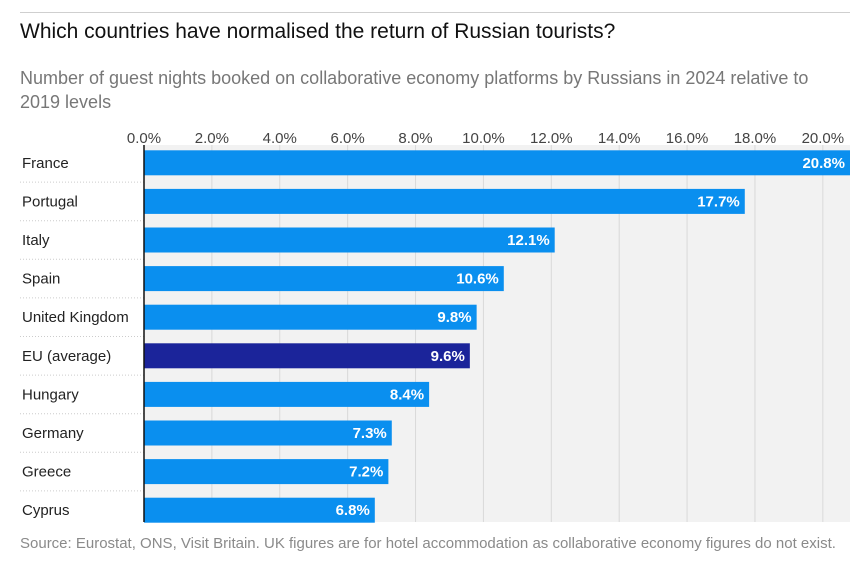  I want to click on category-label: Germany, so click(53, 433).